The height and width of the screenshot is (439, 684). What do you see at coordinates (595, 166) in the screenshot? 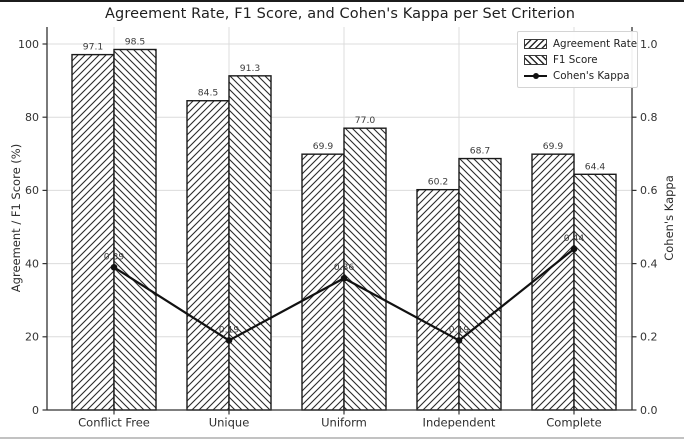
I see `bar-value-label: 64.4` at bounding box center [595, 166].